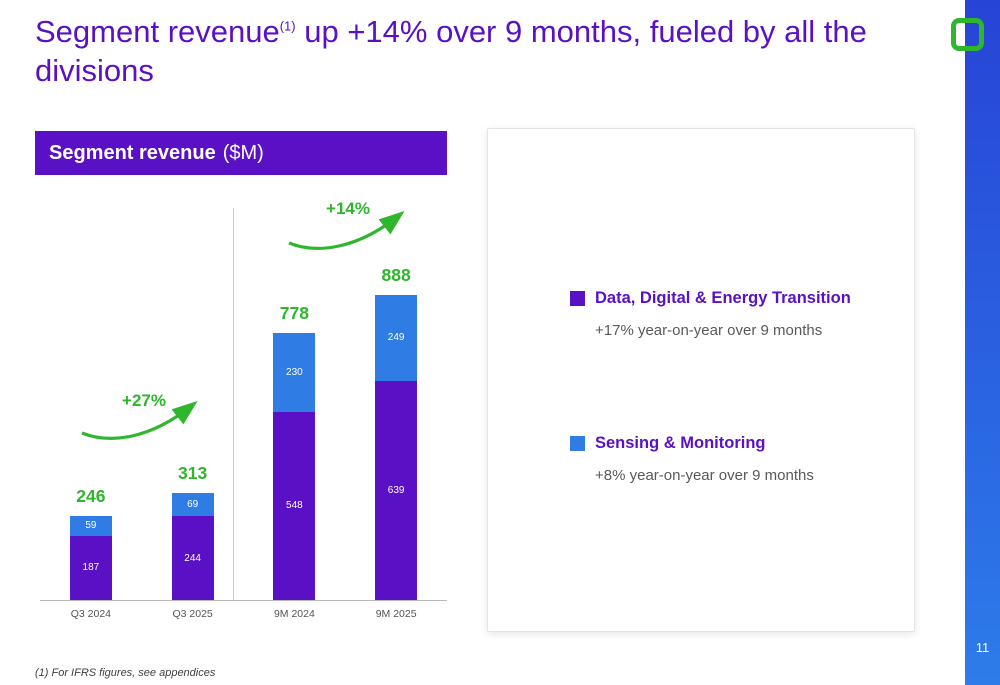  Describe the element at coordinates (709, 330) in the screenshot. I see `legend-sublabel: +17% year-on-year over 9 months` at that location.